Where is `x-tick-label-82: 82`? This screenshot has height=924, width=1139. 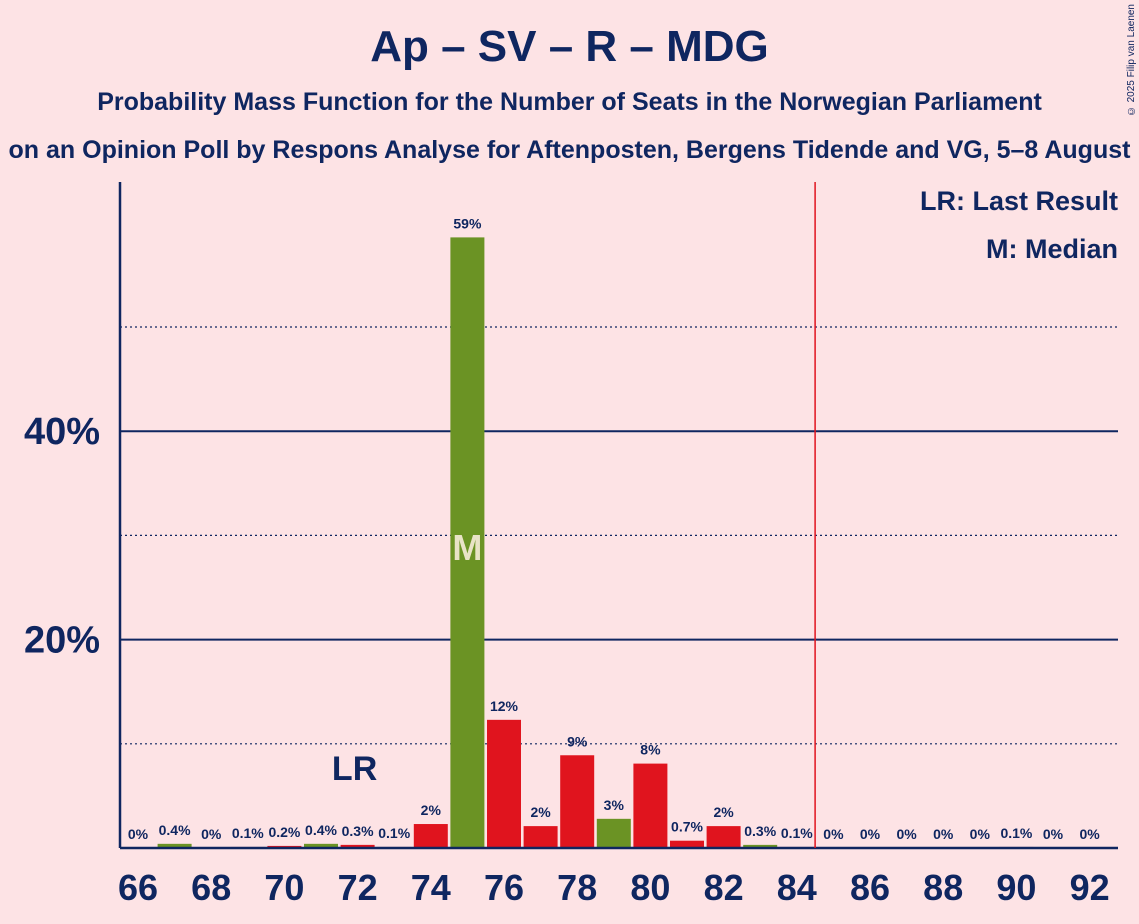
x-tick-label-82: 82 is located at coordinates (724, 887).